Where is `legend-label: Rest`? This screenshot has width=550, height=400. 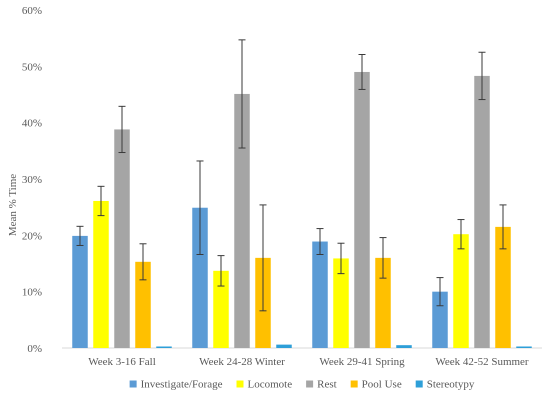 legend-label: Rest is located at coordinates (327, 385).